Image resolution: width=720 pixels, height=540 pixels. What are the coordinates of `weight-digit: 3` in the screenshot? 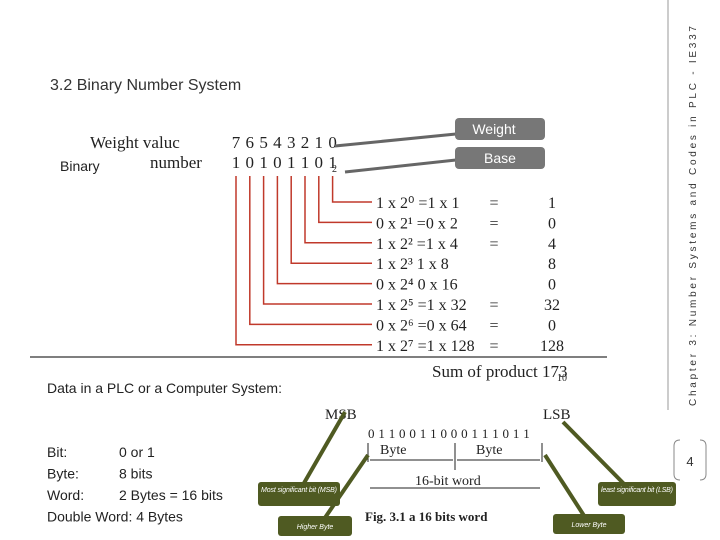 It's located at (291, 142).